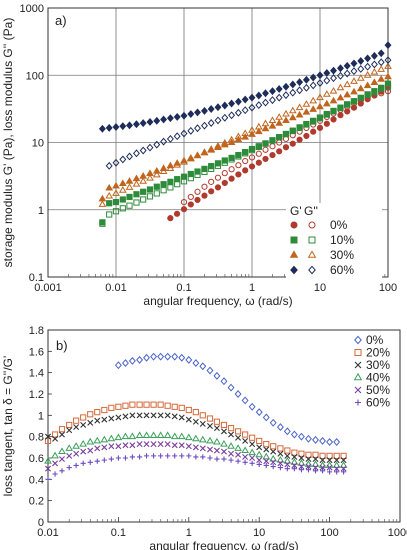  What do you see at coordinates (397, 533) in the screenshot?
I see `x-tick-label: 1000` at bounding box center [397, 533].